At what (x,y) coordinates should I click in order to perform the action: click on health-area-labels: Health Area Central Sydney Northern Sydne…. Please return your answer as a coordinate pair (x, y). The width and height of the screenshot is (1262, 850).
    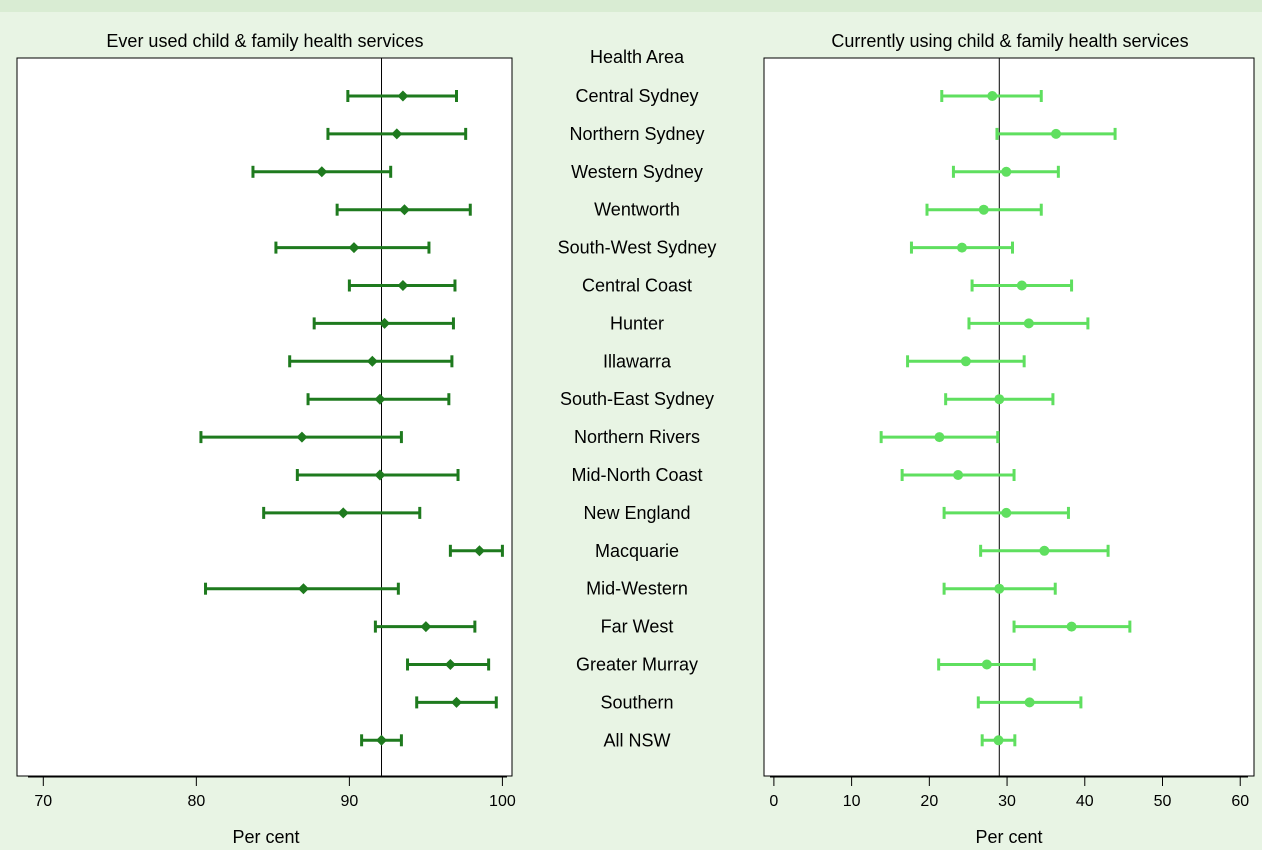
    Looking at the image, I should click on (637, 398).